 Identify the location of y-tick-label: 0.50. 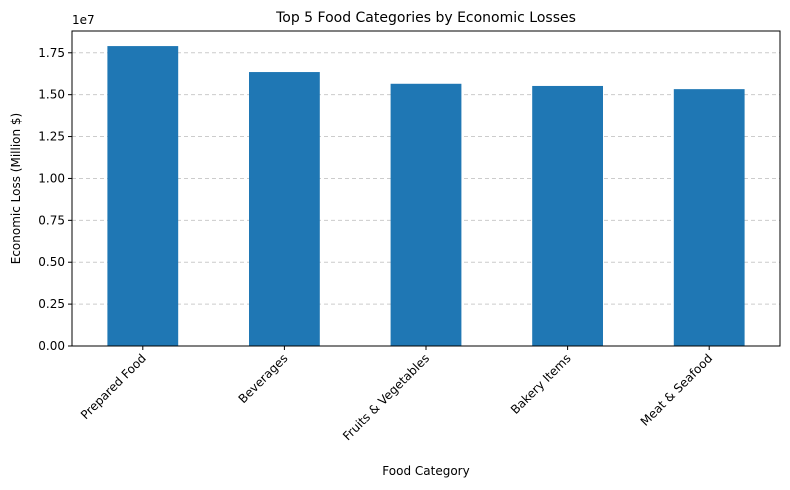
(51, 262).